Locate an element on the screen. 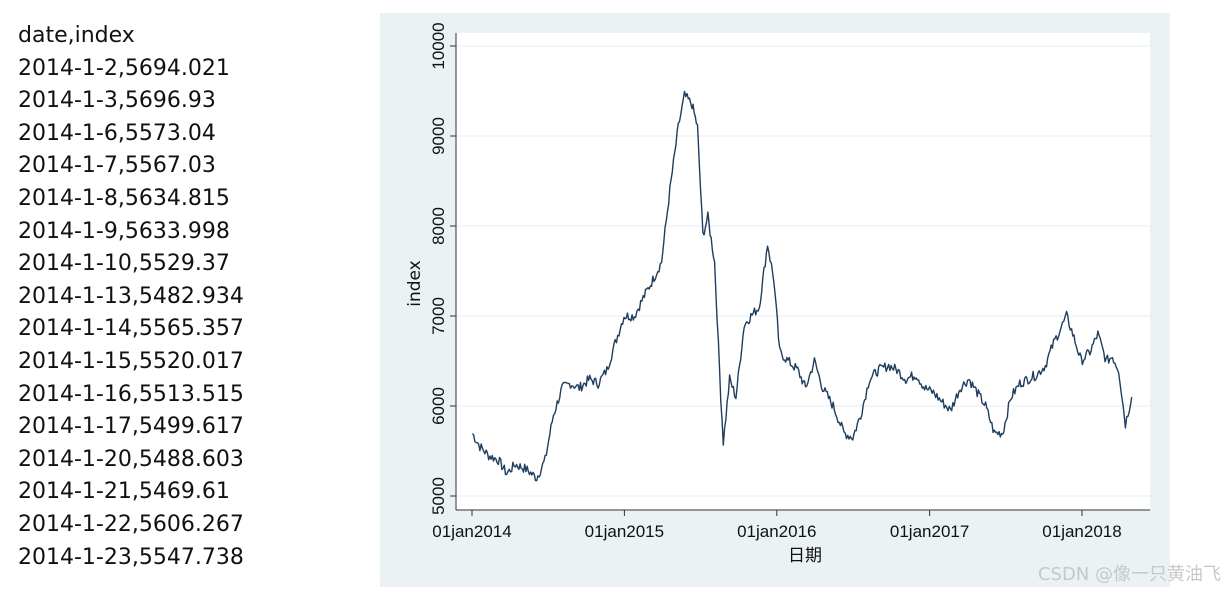 This screenshot has height=592, width=1227. csv-row: 2014-1-17,5499.617 is located at coordinates (131, 427).